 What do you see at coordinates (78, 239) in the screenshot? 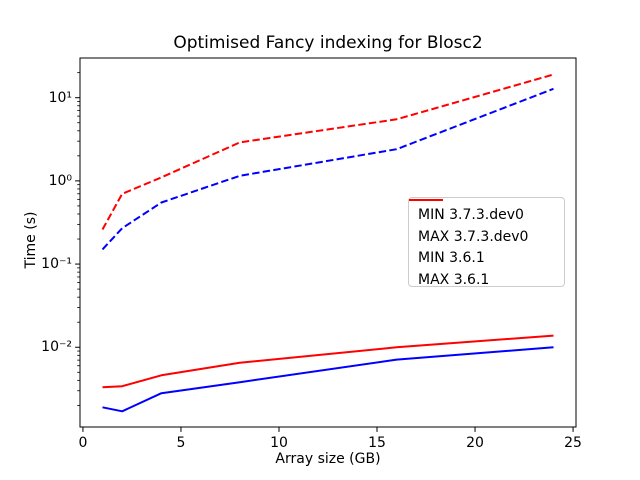
I see `y-axis-minor-ticks` at bounding box center [78, 239].